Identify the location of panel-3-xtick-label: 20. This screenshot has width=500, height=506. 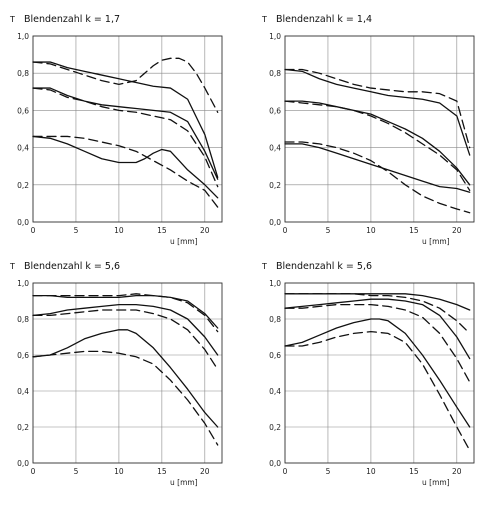
(205, 471).